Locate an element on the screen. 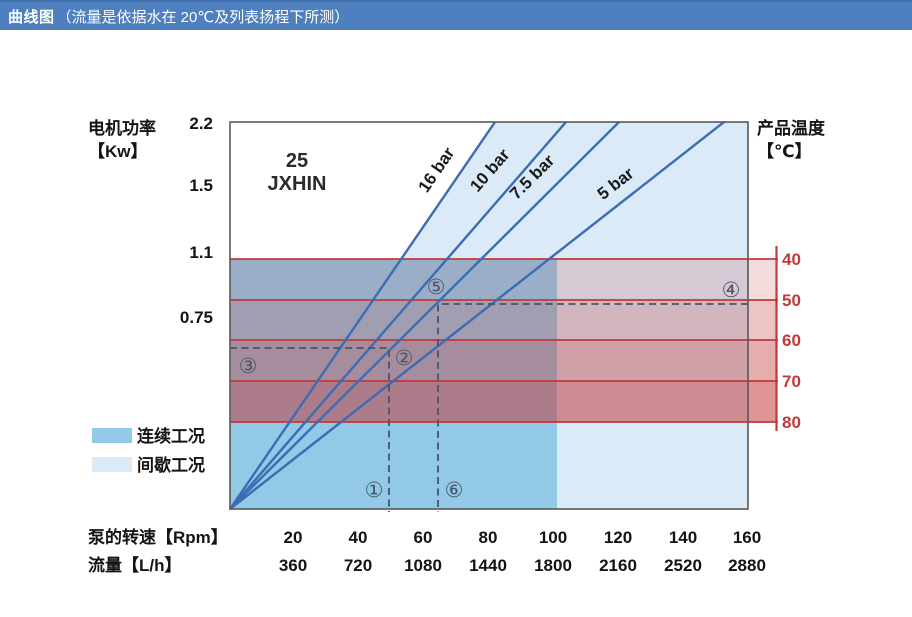 Image resolution: width=912 pixels, height=617 pixels. right-axis-title-line1: 产品温度 is located at coordinates (791, 128).